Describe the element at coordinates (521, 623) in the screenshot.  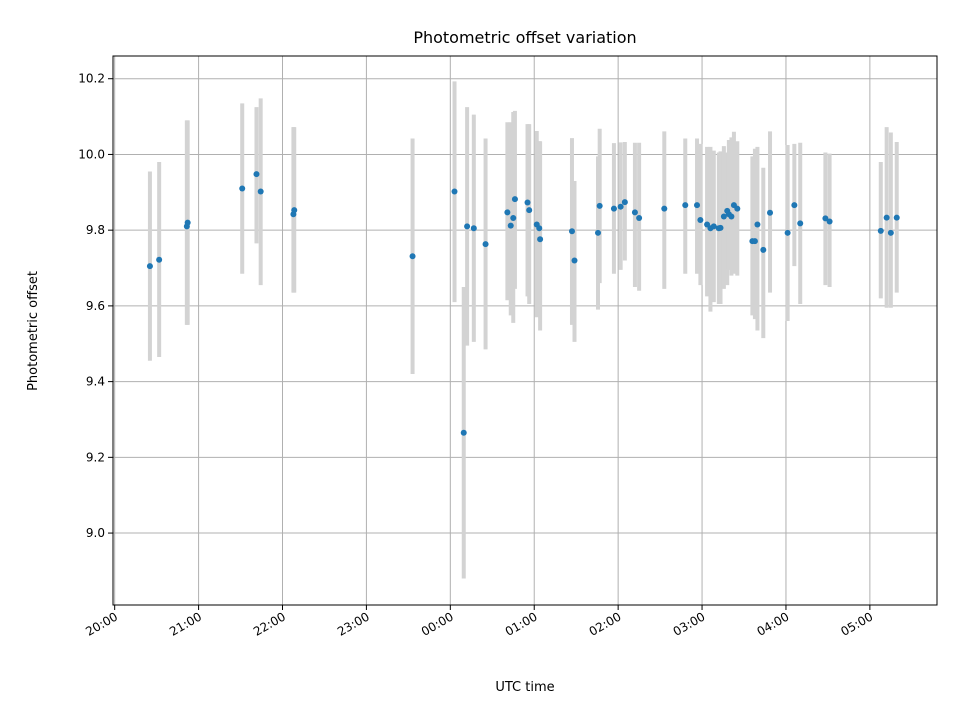
I see `x-tick-label: 01:00` at that location.